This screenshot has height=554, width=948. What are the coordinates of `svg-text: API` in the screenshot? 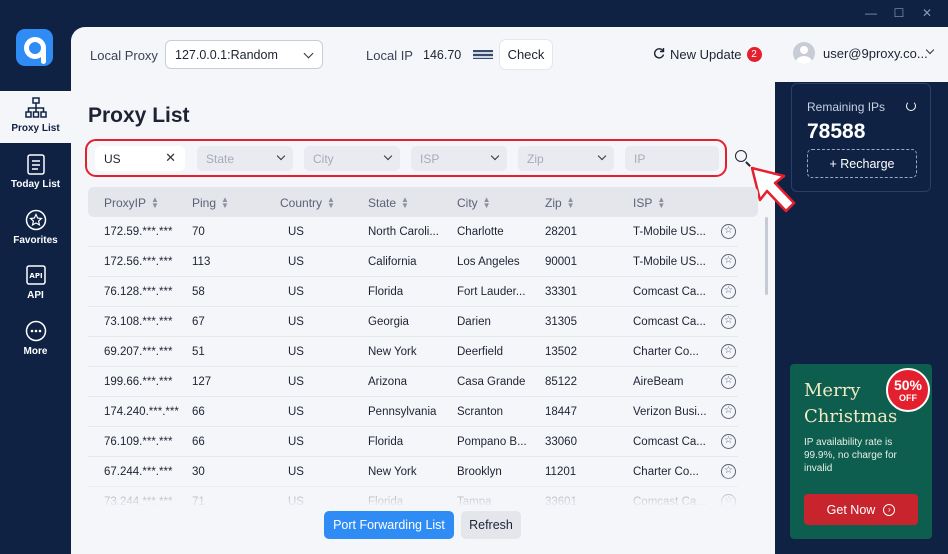 It's located at (35, 276).